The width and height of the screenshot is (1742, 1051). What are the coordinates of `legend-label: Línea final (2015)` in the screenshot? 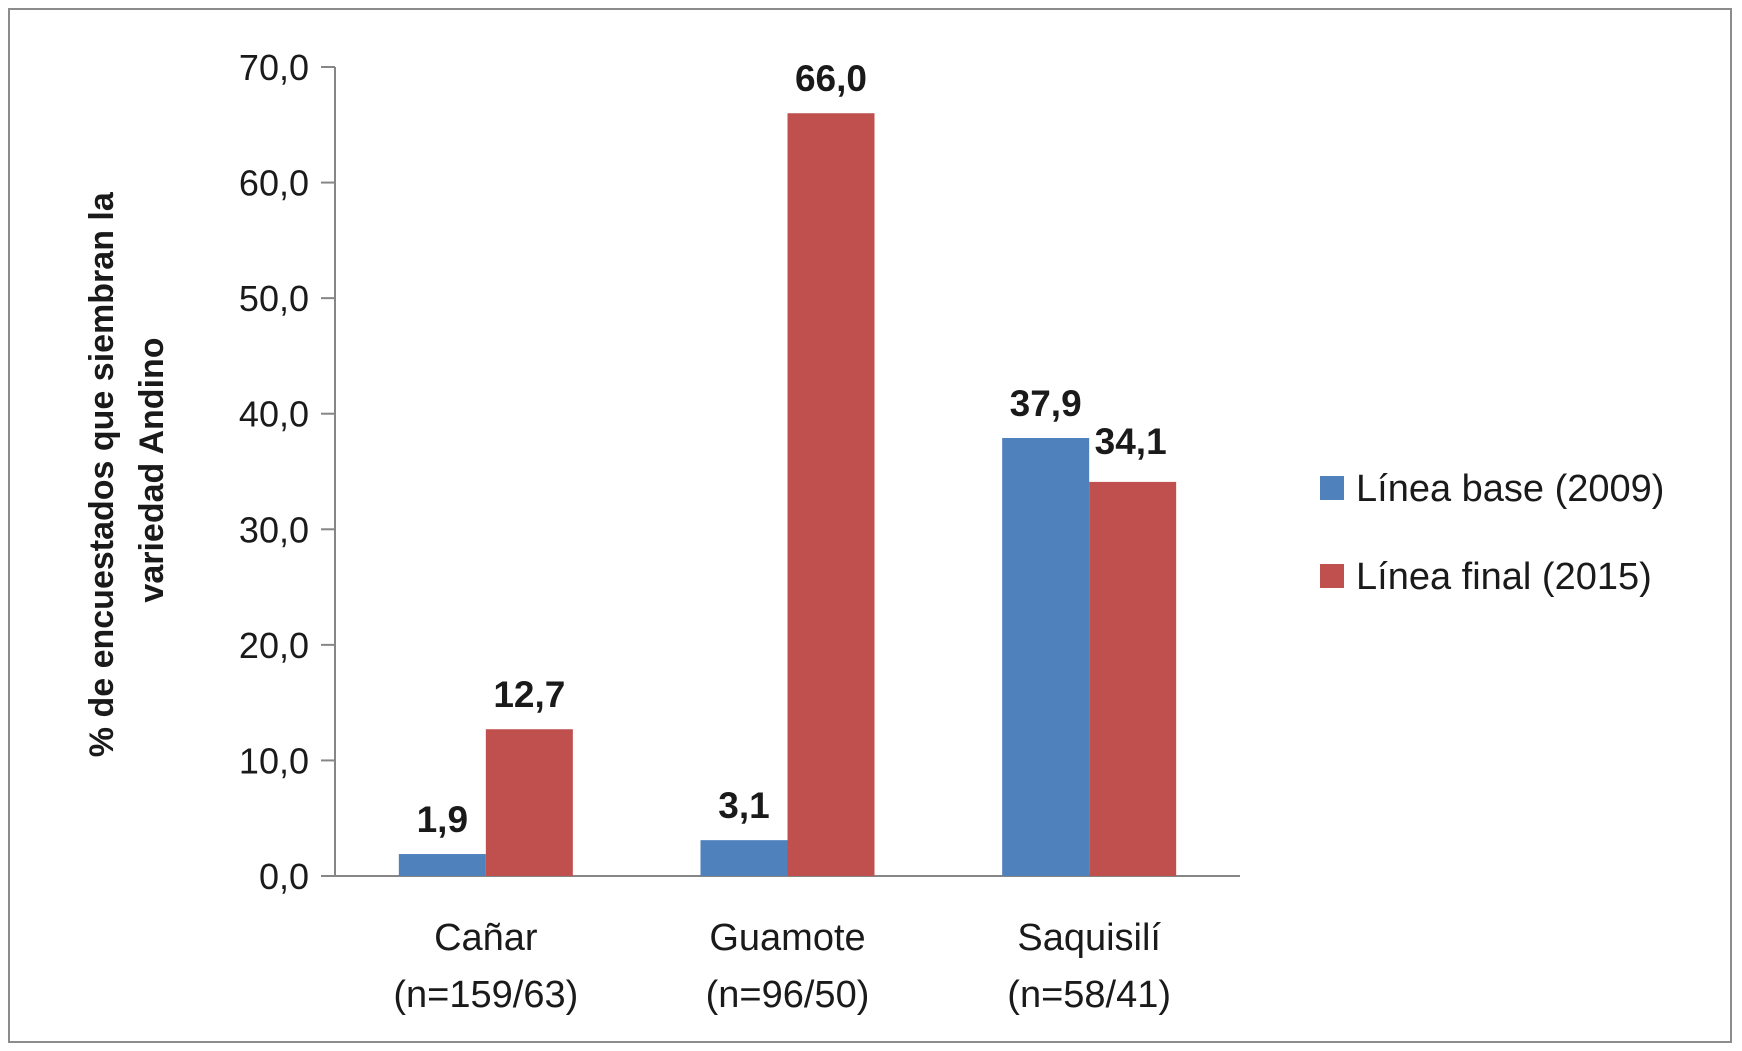 It's located at (1504, 577).